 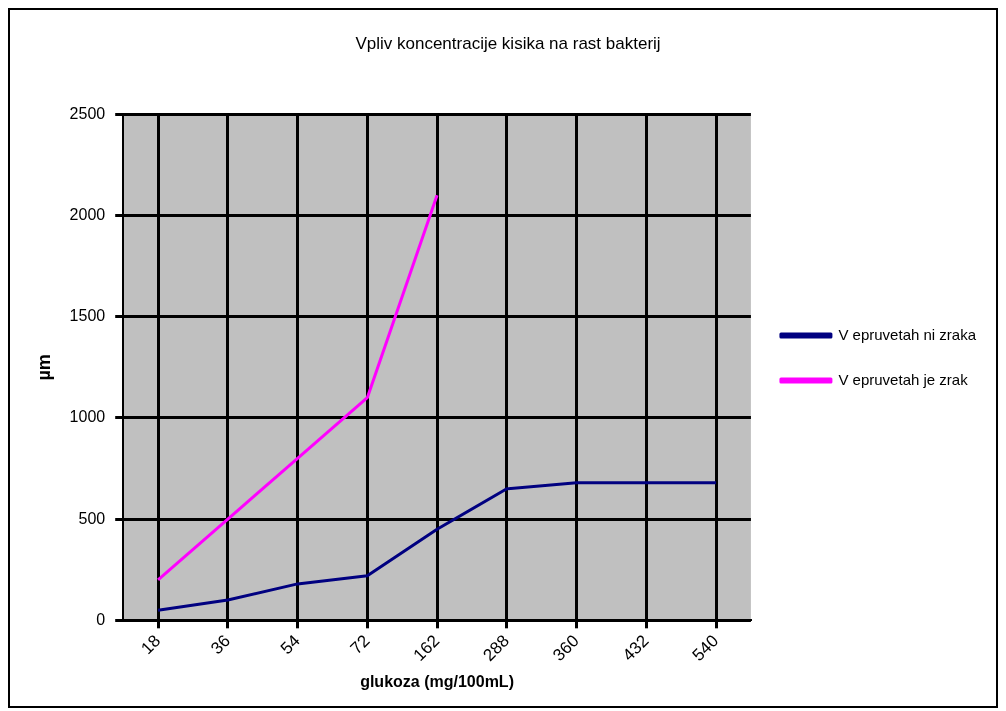 I want to click on y-tick-label: 1000, so click(x=87, y=417).